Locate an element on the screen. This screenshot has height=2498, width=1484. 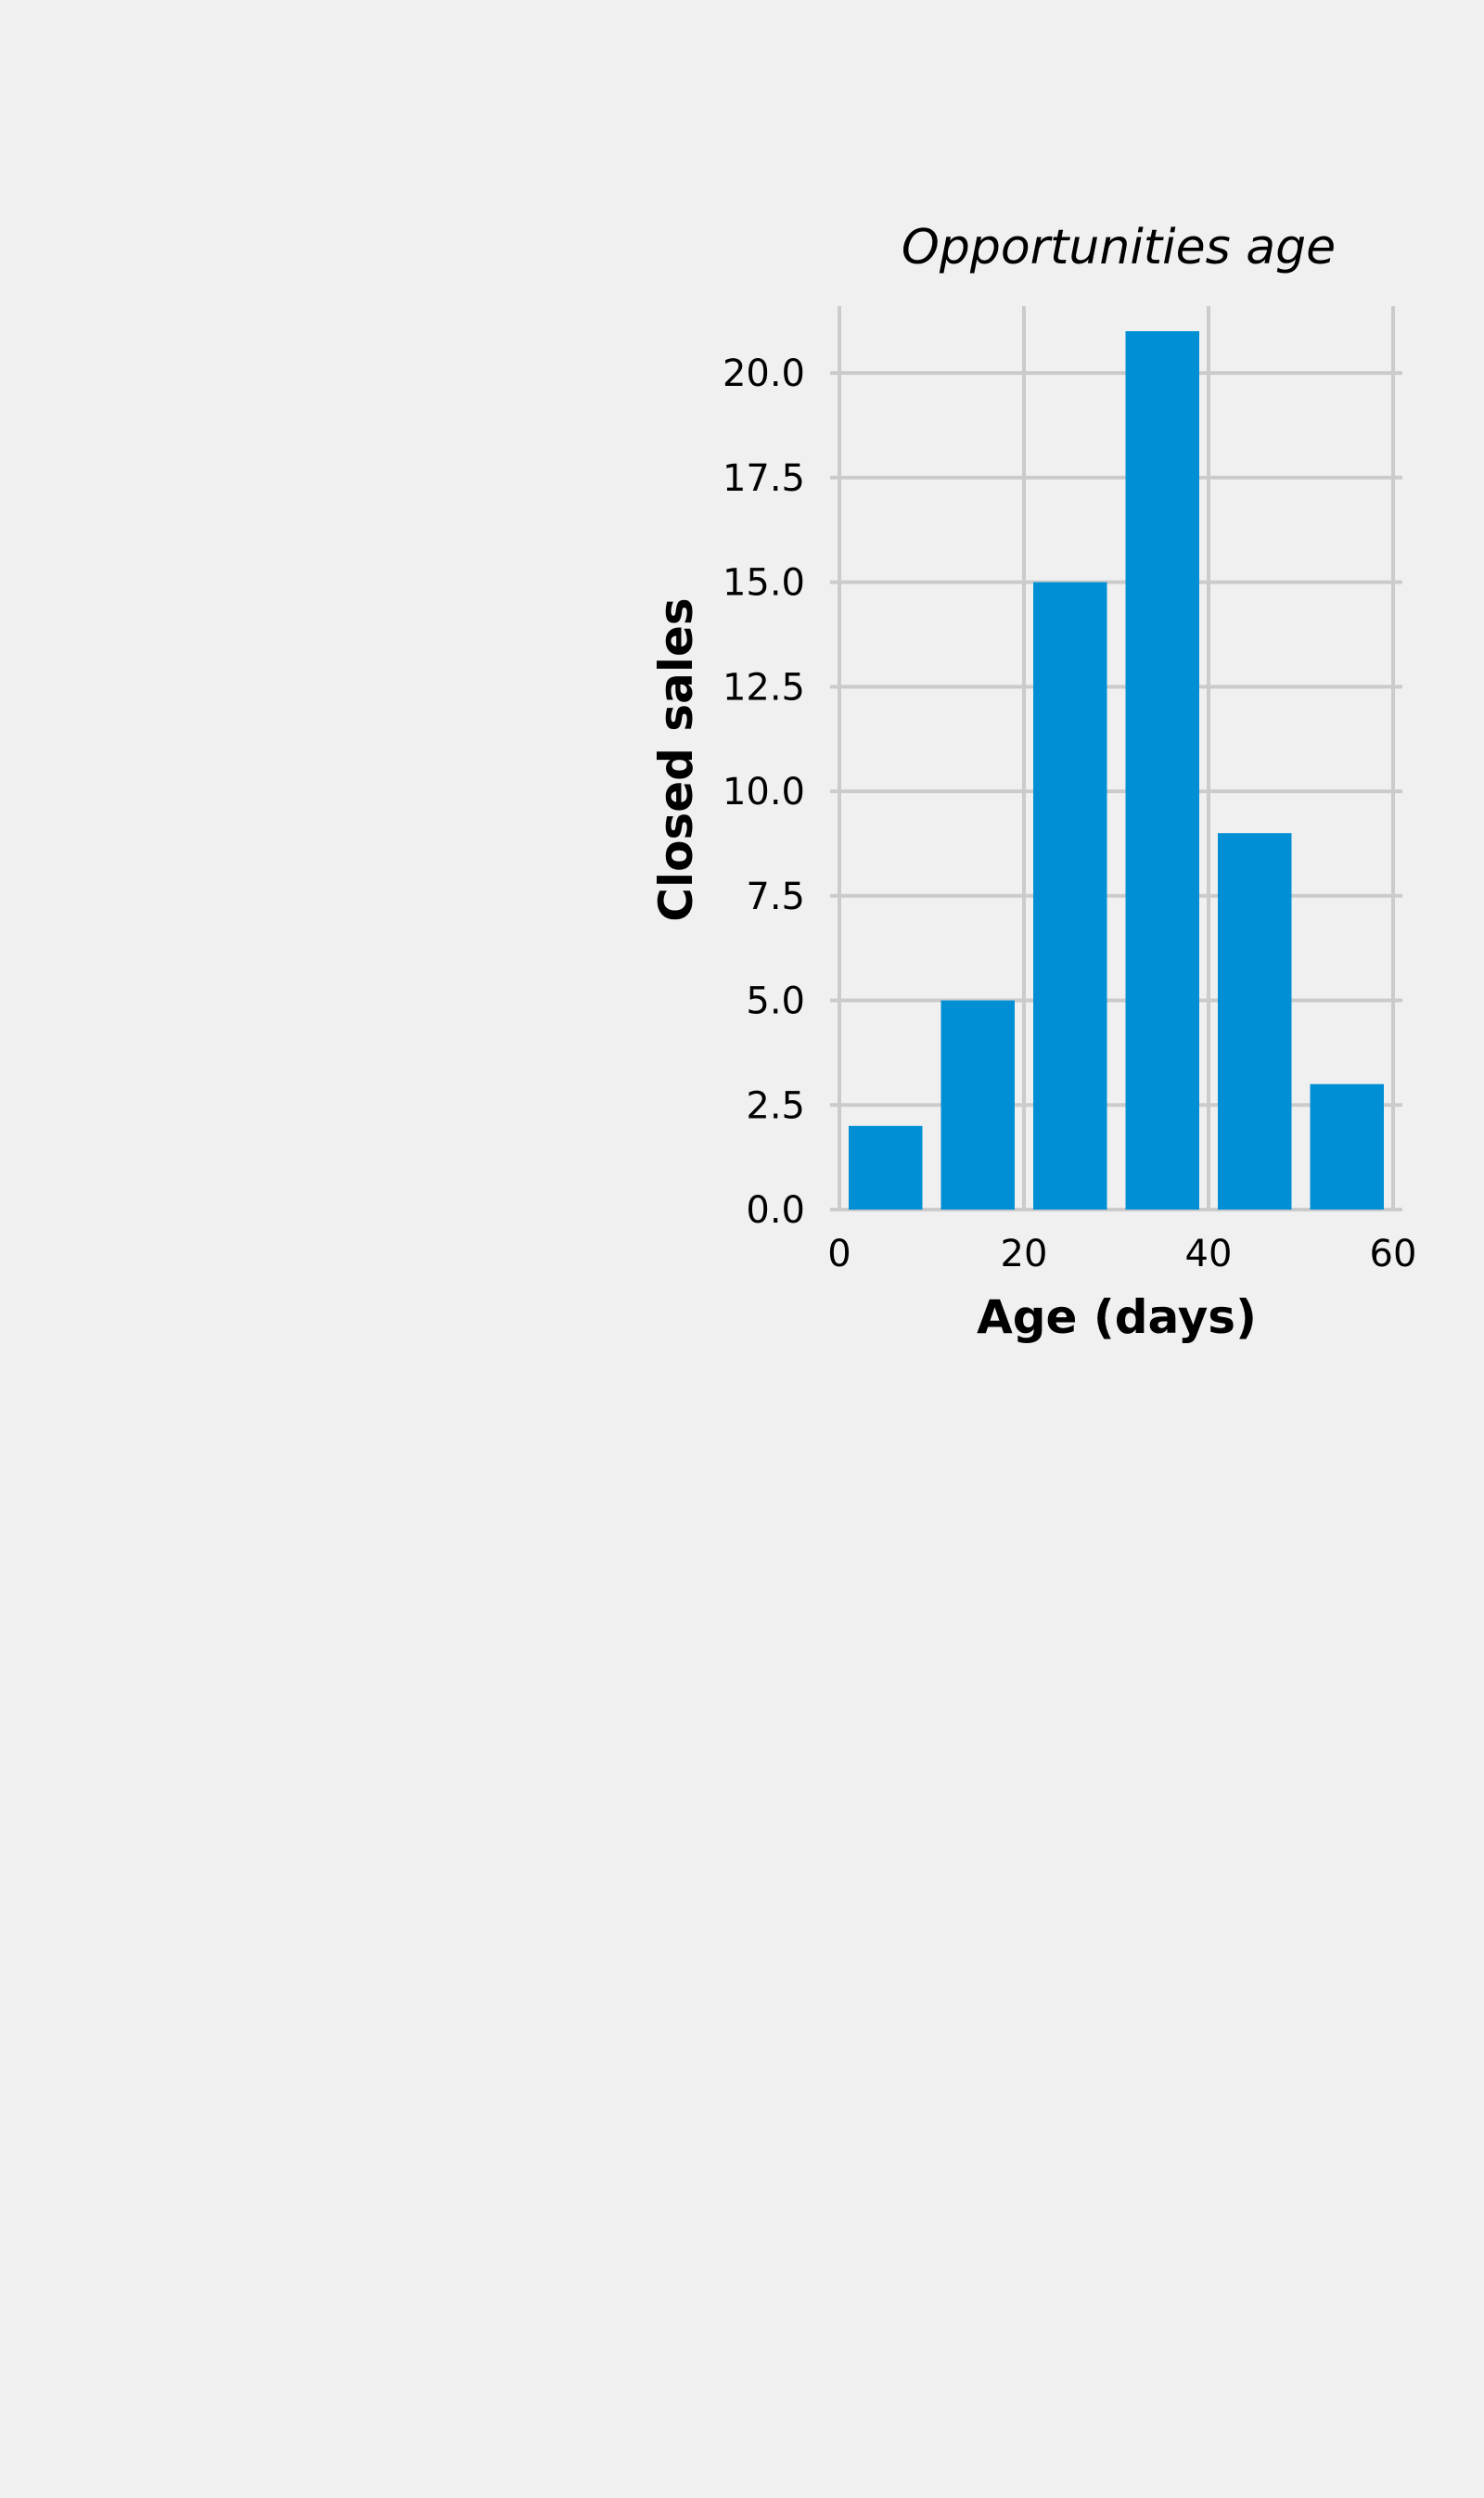
grid-layer is located at coordinates (1116, 758).